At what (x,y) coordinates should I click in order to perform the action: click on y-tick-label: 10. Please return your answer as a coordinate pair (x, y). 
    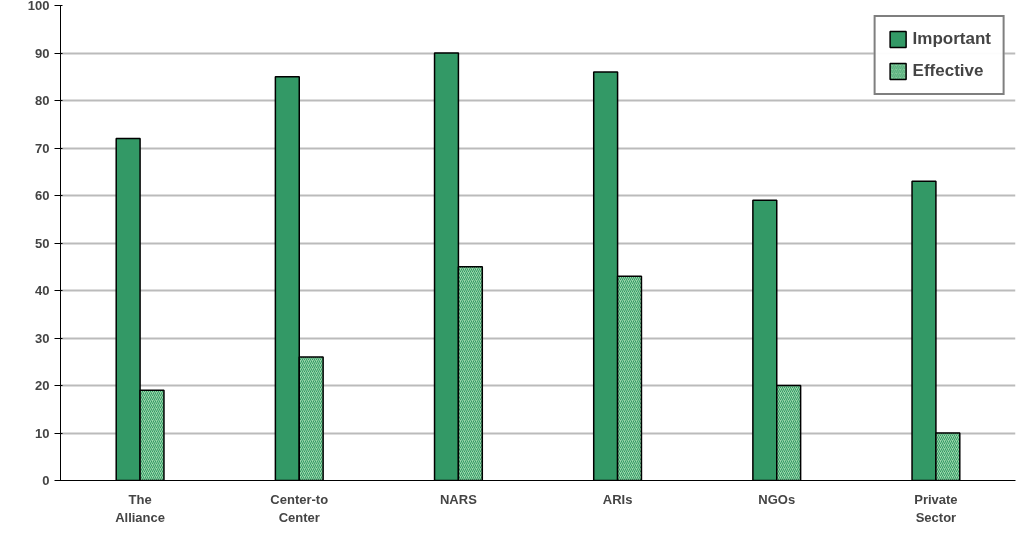
    Looking at the image, I should click on (42, 433).